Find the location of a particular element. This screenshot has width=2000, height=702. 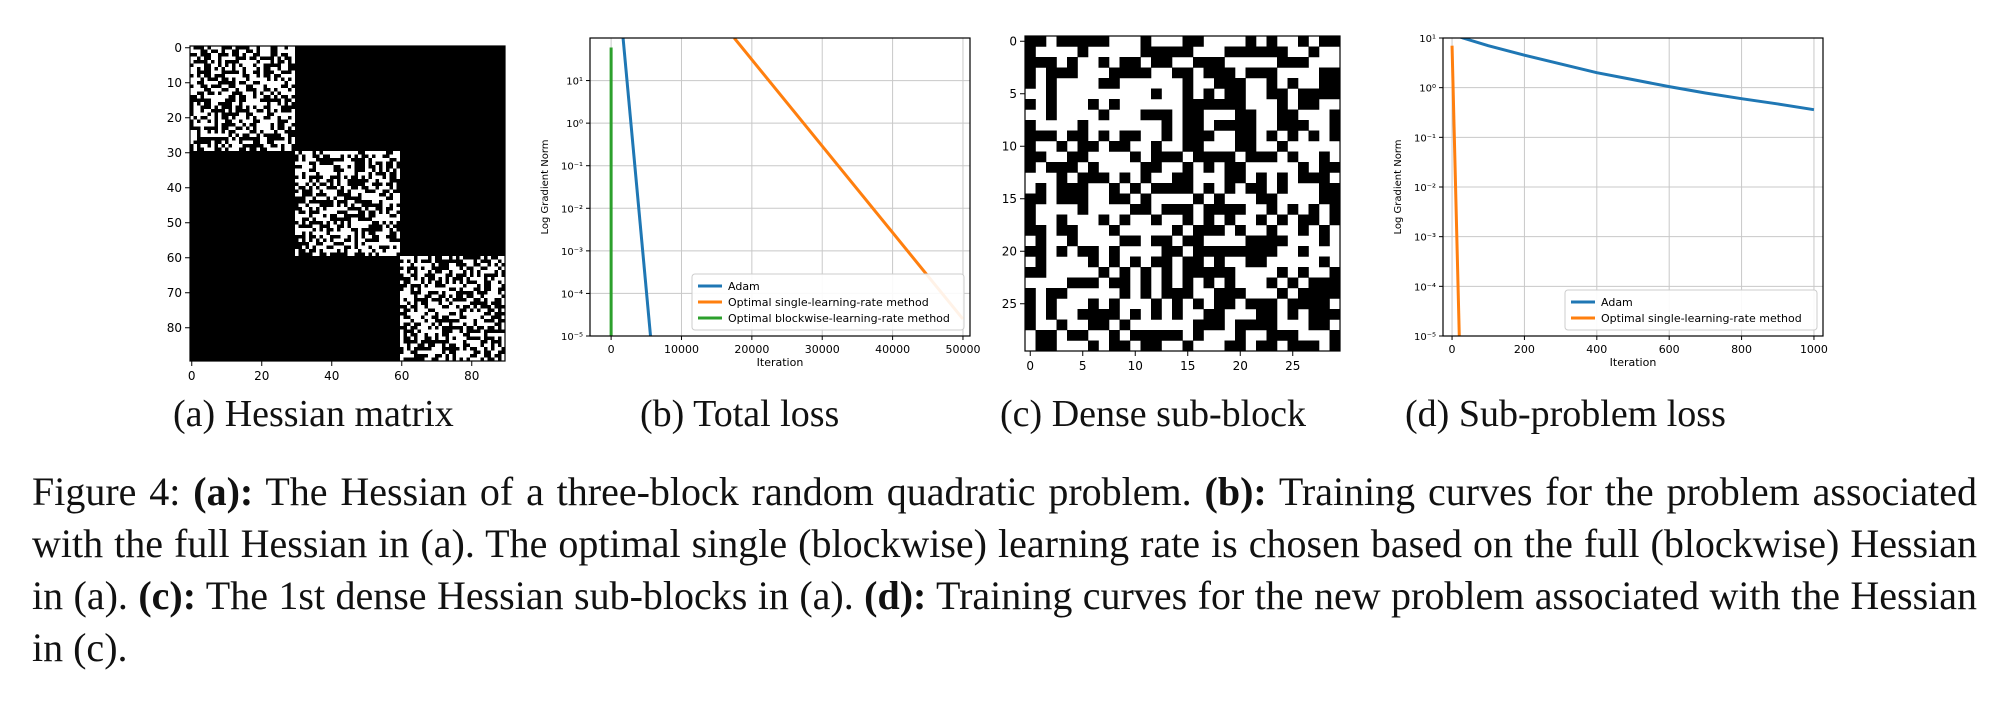

y-tick-label: 20 is located at coordinates (174, 118).